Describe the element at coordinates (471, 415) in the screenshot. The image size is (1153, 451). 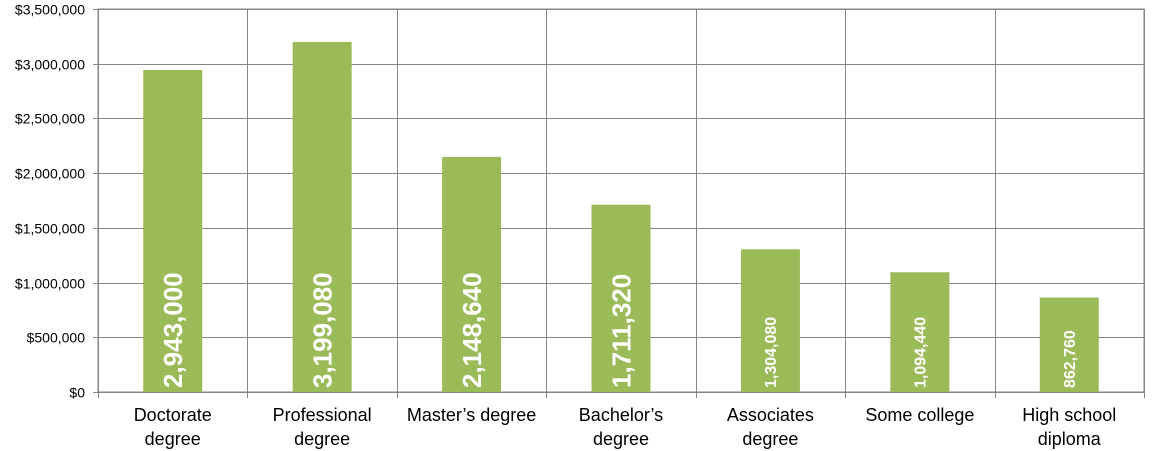
I see `x-category-label: Master’s degree` at that location.